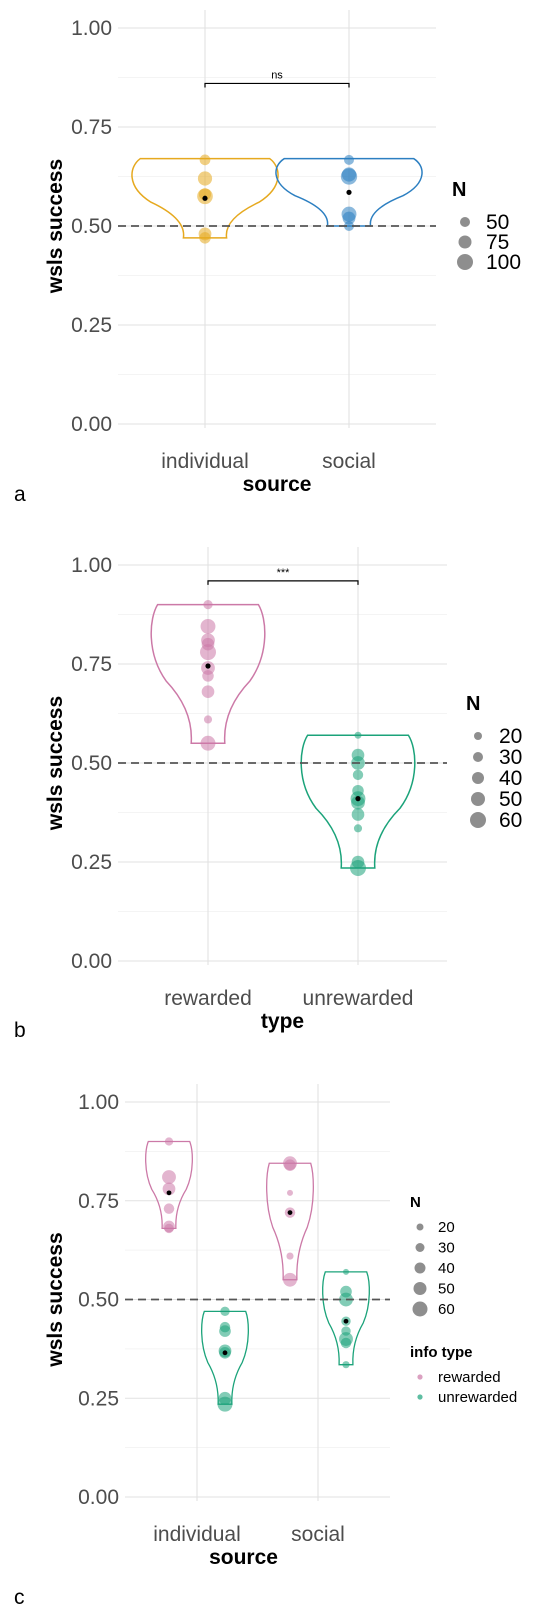 This screenshot has height=1606, width=547. Describe the element at coordinates (282, 1021) in the screenshot. I see `x-axis-title: type` at that location.